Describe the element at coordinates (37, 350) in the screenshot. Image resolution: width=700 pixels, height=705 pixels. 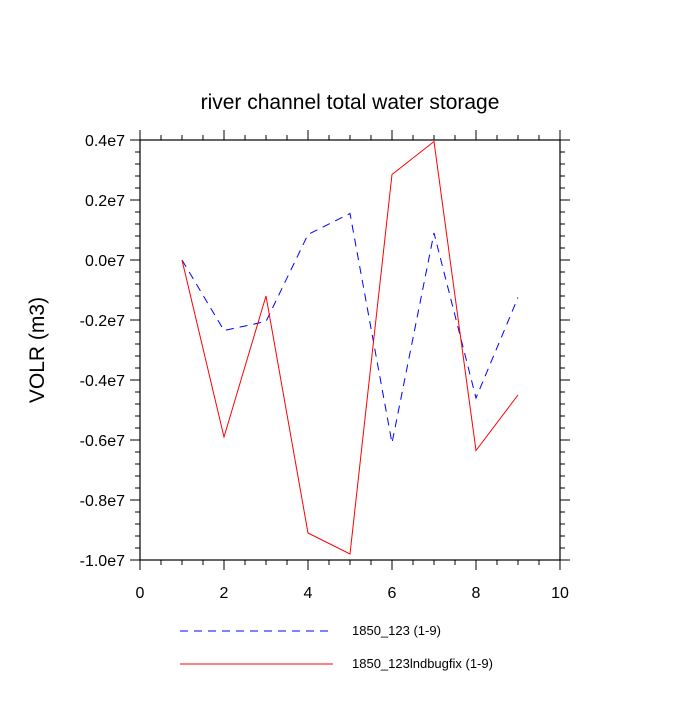
I see `y-axis-label: VOLR (m3)` at that location.